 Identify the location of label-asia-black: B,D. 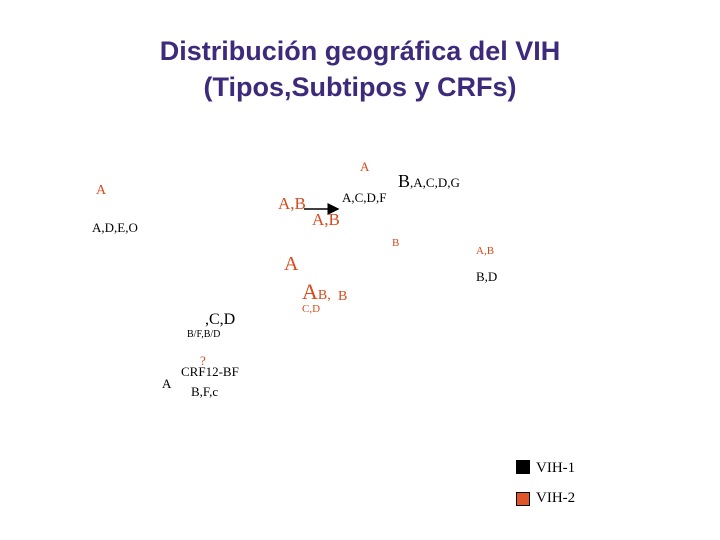
(487, 276).